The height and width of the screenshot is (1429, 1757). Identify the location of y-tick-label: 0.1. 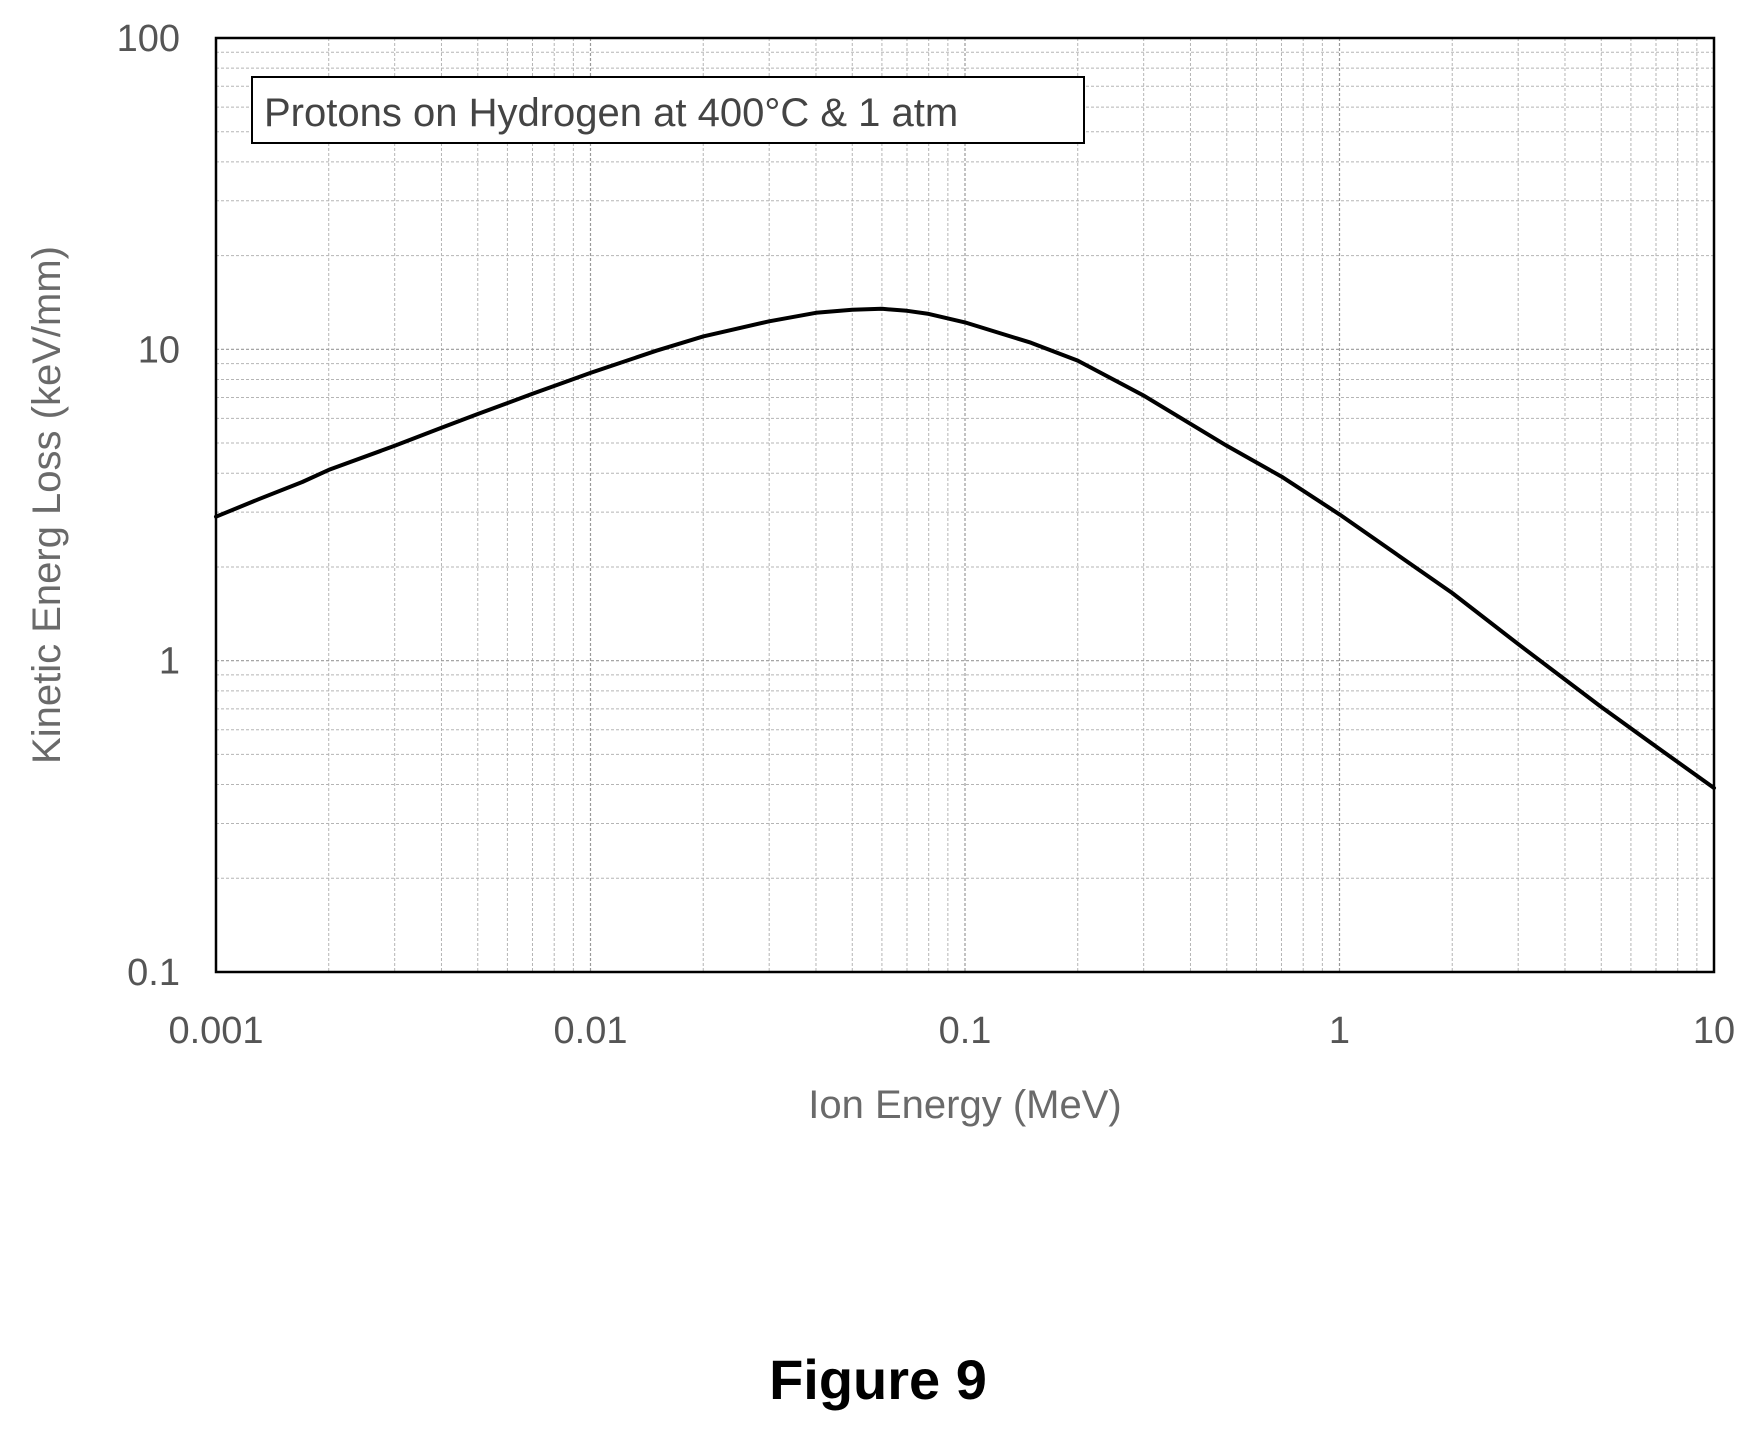
(153, 973).